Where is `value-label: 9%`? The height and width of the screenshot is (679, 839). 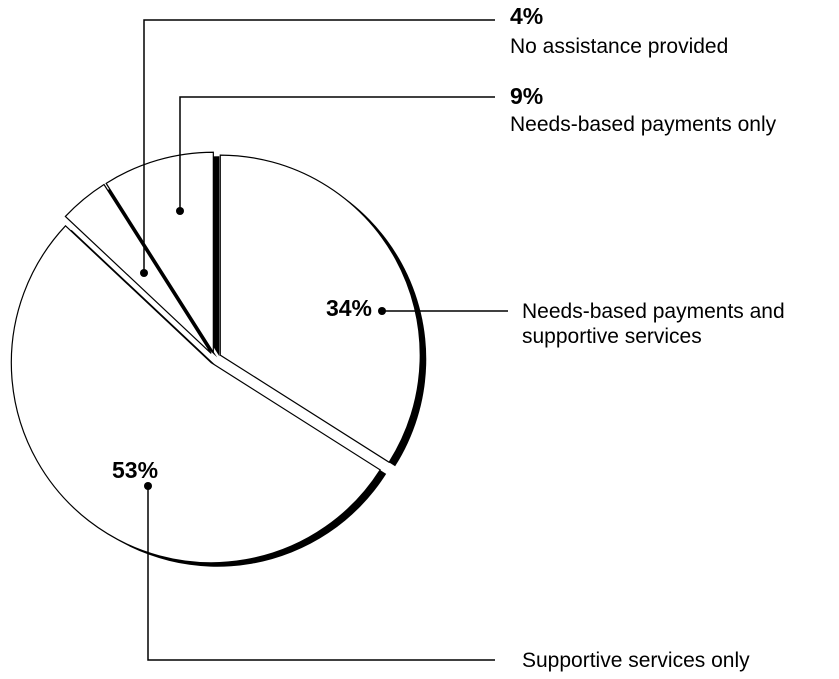
value-label: 9% is located at coordinates (527, 96).